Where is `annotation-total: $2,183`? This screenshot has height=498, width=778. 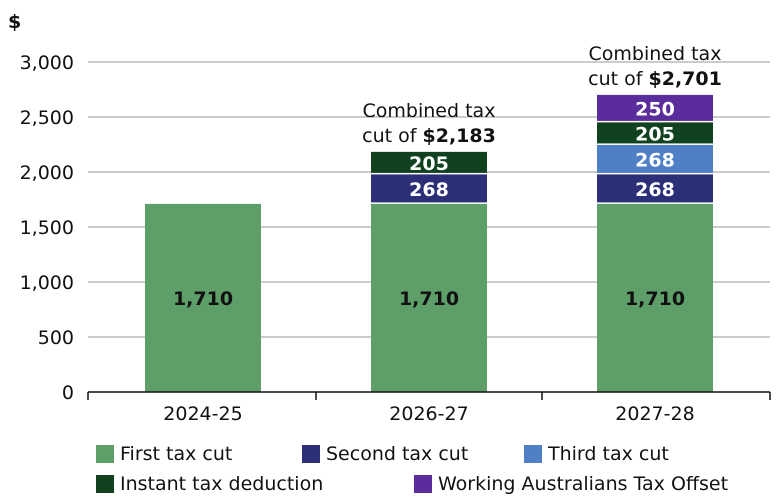 annotation-total: $2,183 is located at coordinates (459, 136).